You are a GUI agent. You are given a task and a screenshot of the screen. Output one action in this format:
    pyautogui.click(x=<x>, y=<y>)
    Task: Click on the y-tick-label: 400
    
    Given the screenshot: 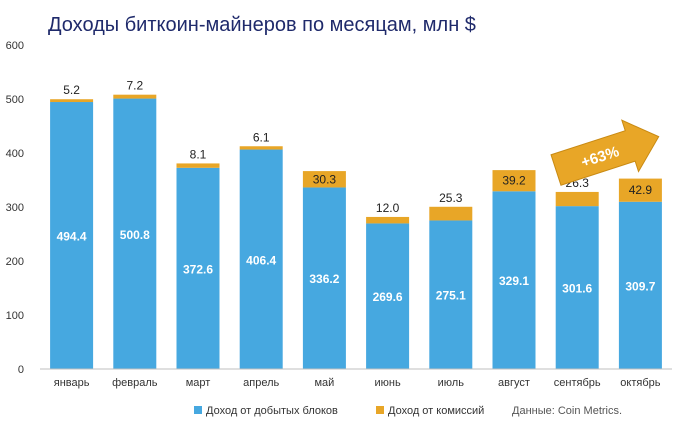 What is the action you would take?
    pyautogui.click(x=15, y=154)
    